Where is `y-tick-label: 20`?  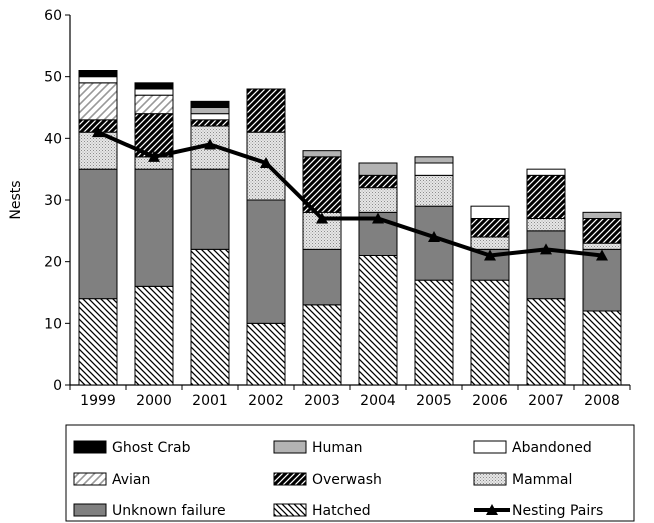 y-tick-label: 20 is located at coordinates (53, 263).